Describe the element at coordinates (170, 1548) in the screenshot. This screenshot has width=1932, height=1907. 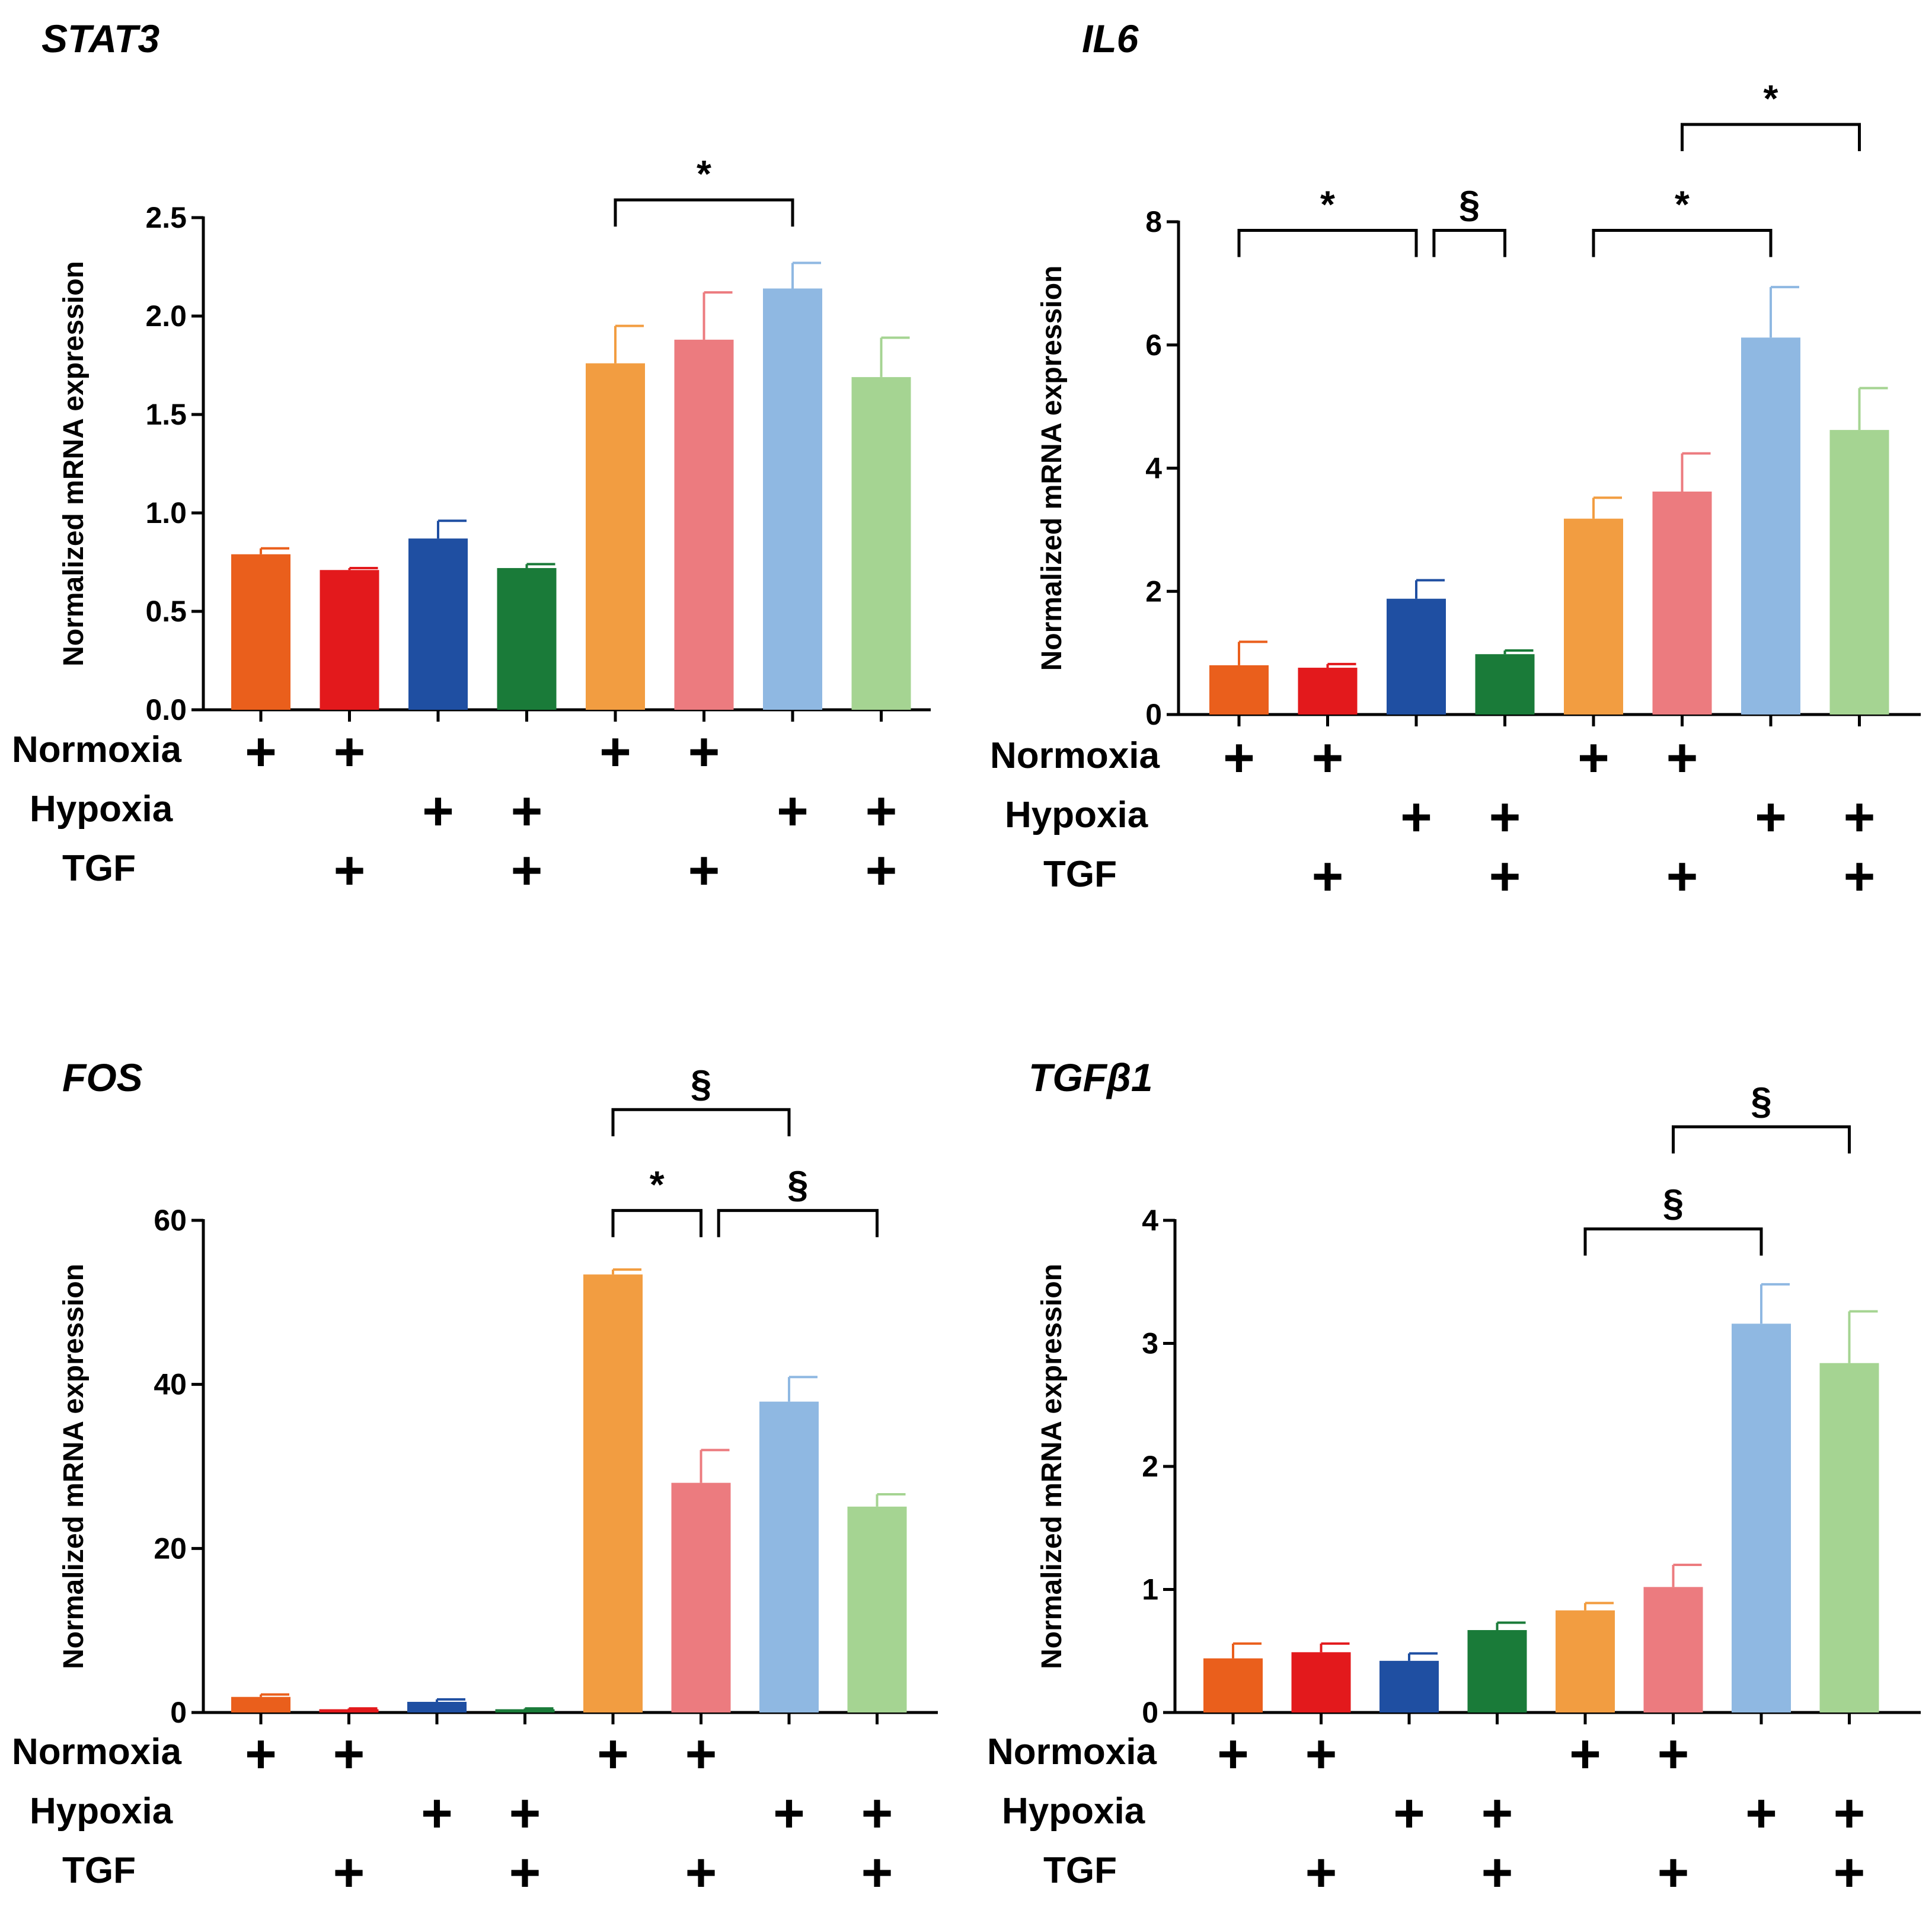
I see `y-tick-label: 20` at that location.